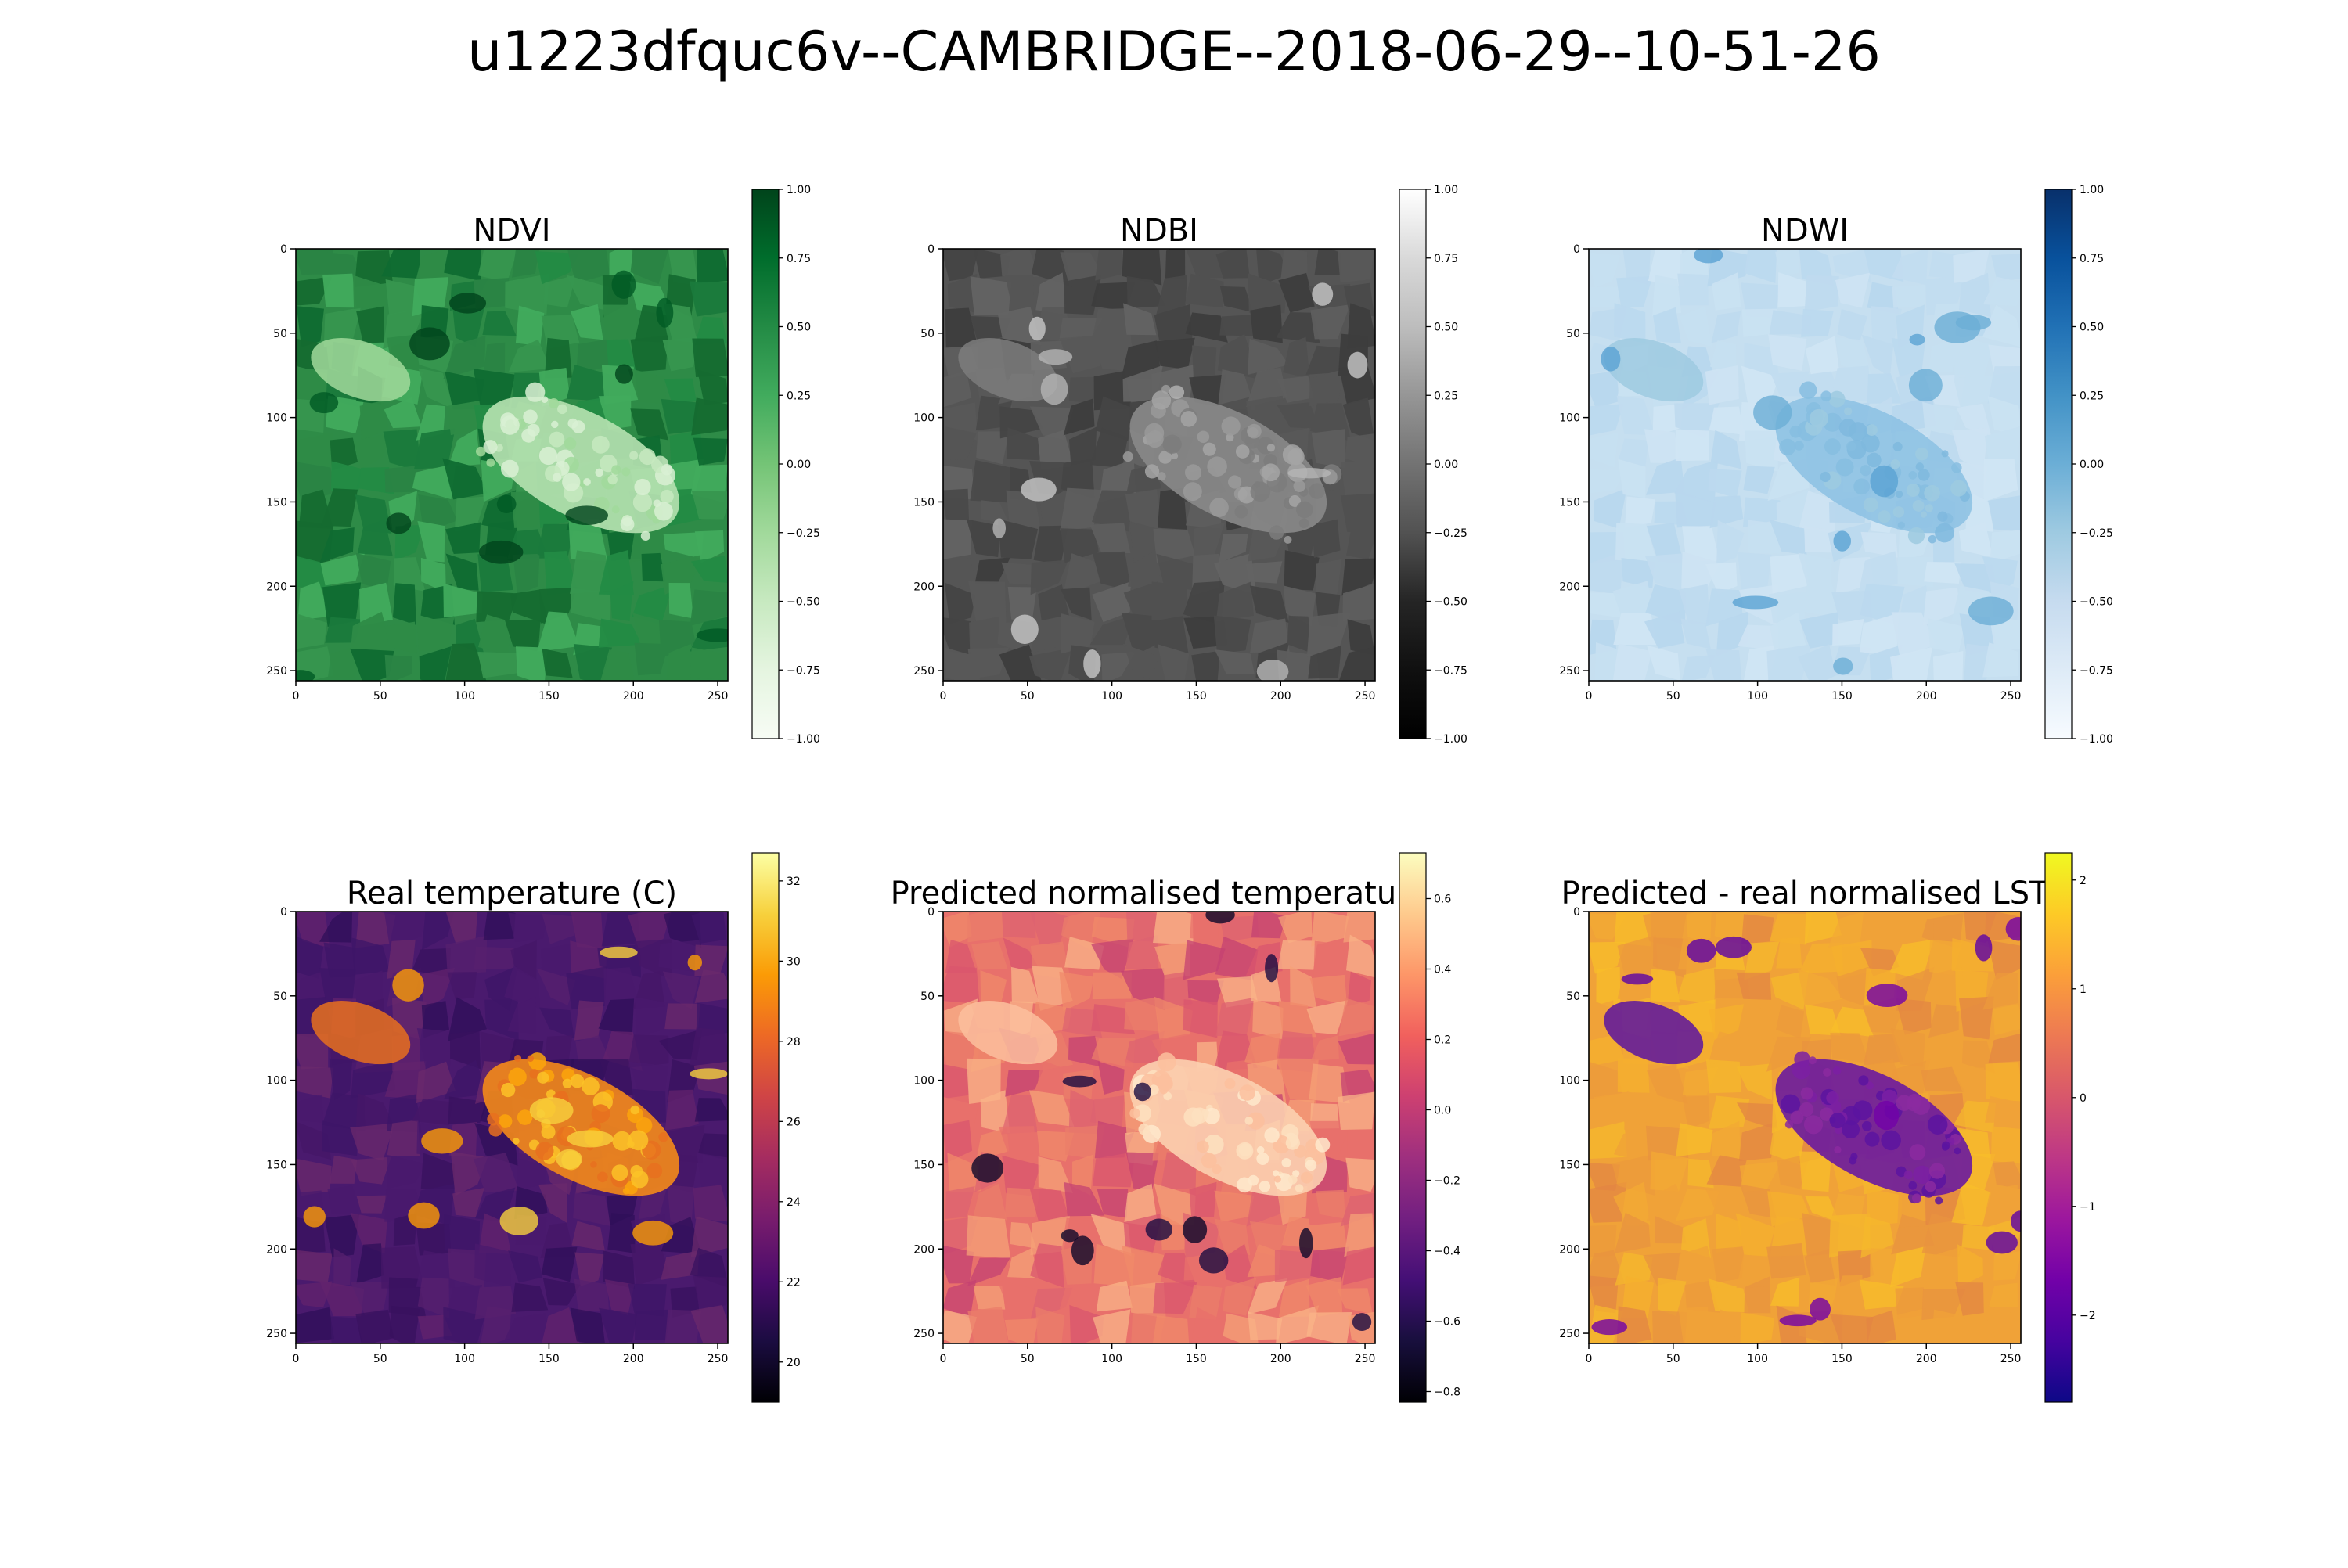  I want to click on colorbar-tick-label: 0.4, so click(1442, 970).